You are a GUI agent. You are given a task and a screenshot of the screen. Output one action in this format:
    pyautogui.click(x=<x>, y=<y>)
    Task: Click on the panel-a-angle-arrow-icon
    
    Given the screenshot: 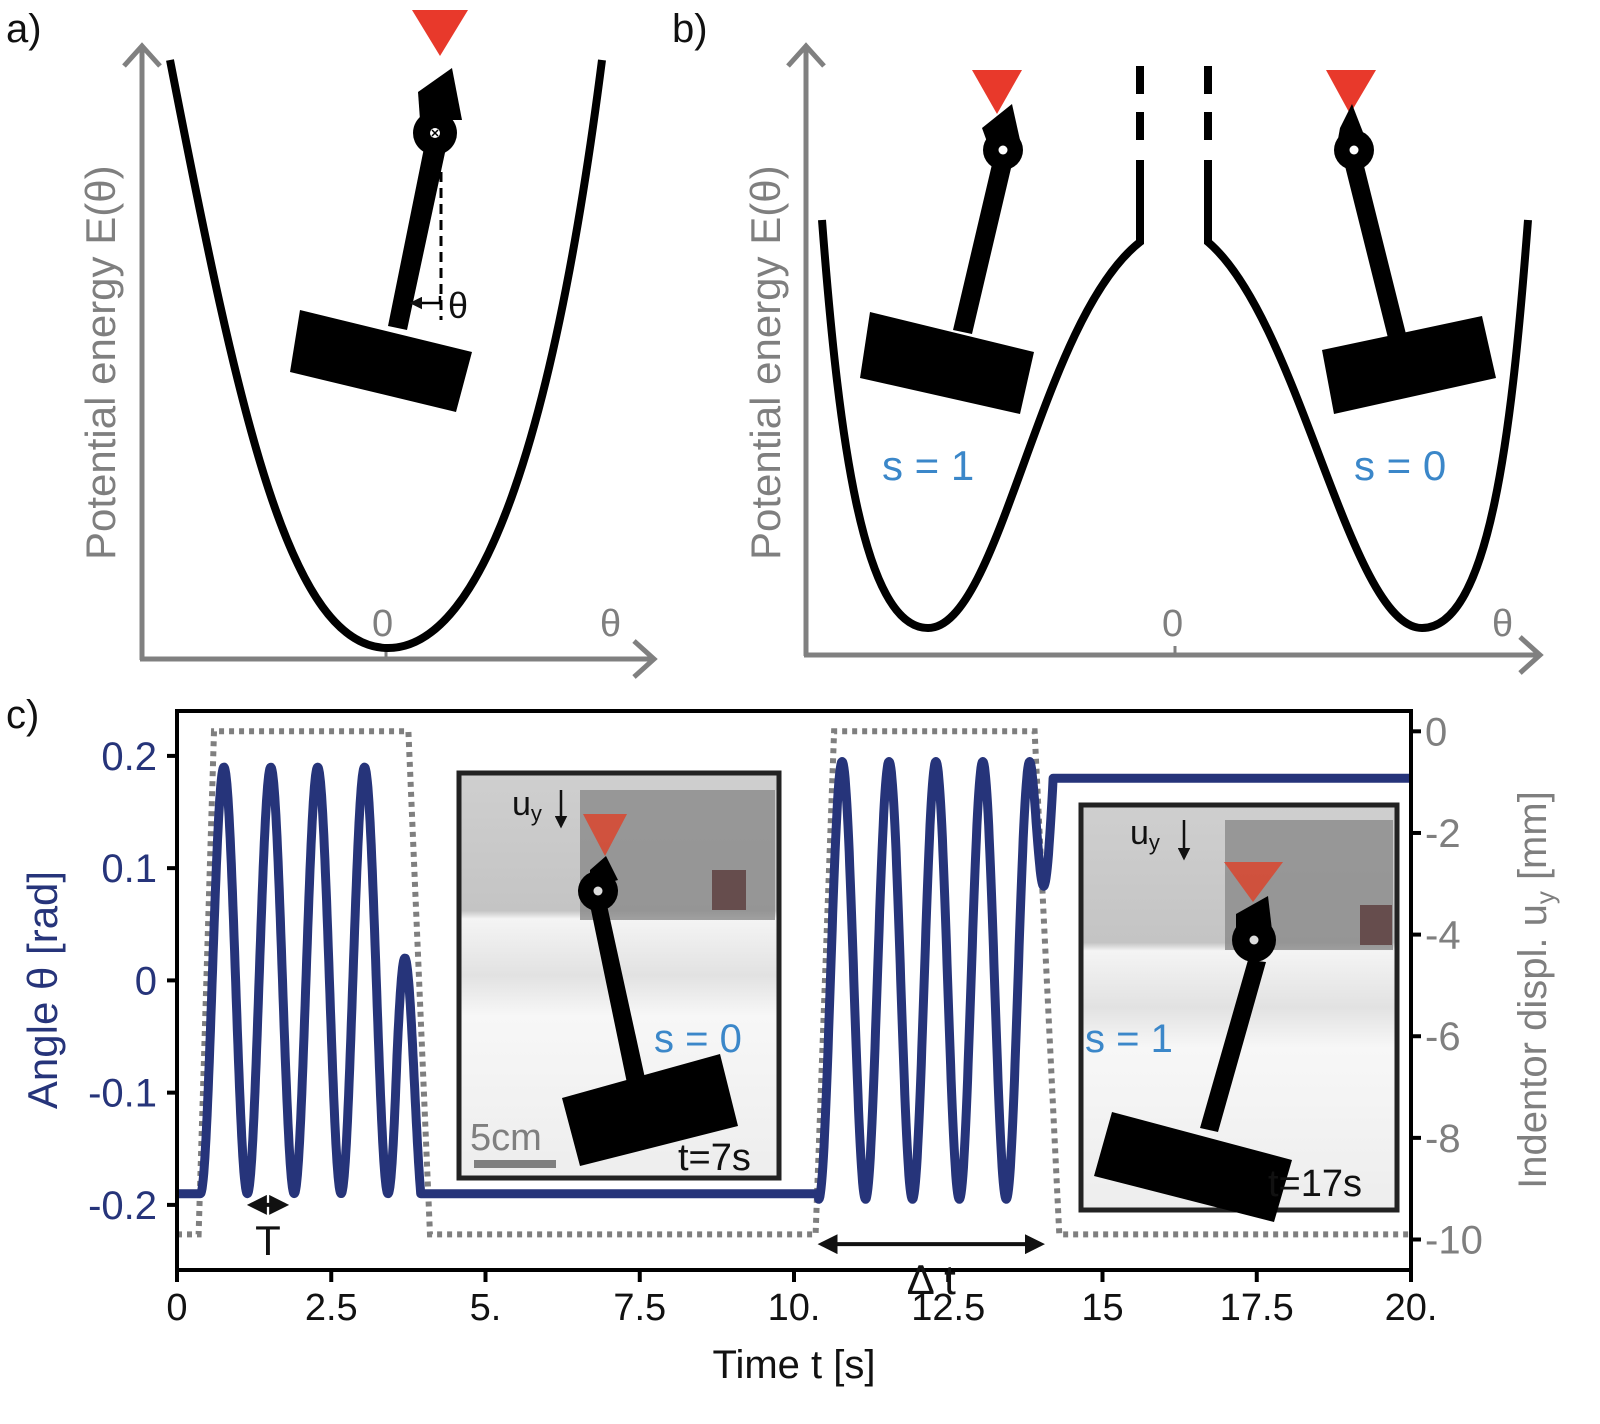 What is the action you would take?
    pyautogui.click(x=425, y=303)
    